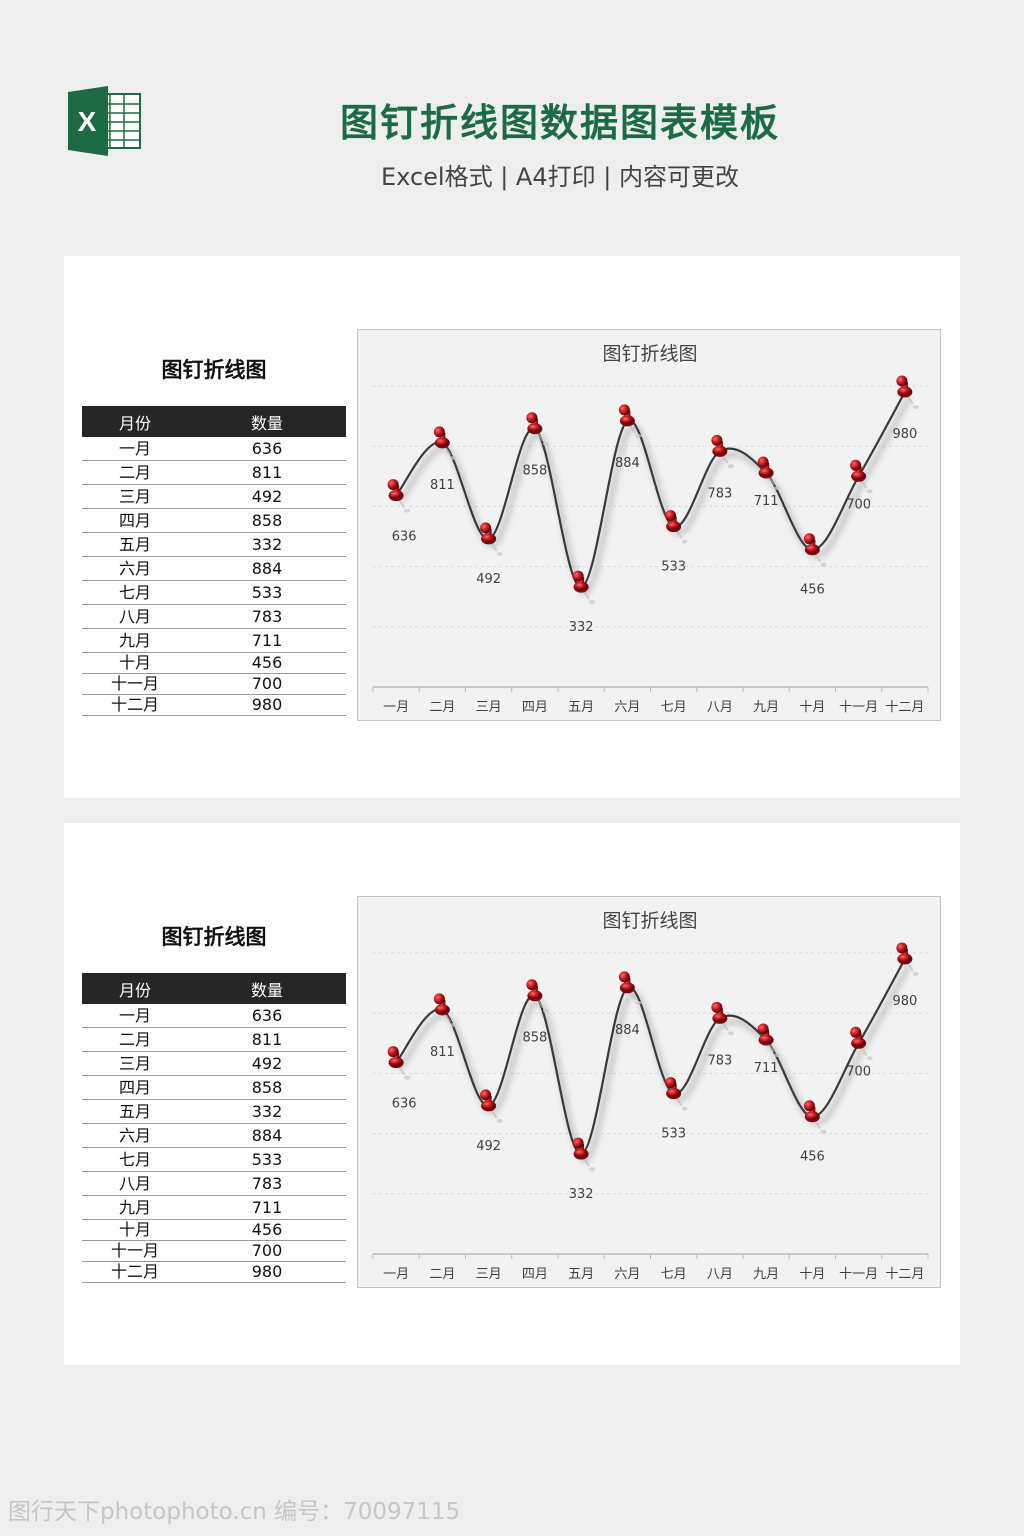 The height and width of the screenshot is (1536, 1024). What do you see at coordinates (135, 421) in the screenshot?
I see `column-header-month: 月份` at bounding box center [135, 421].